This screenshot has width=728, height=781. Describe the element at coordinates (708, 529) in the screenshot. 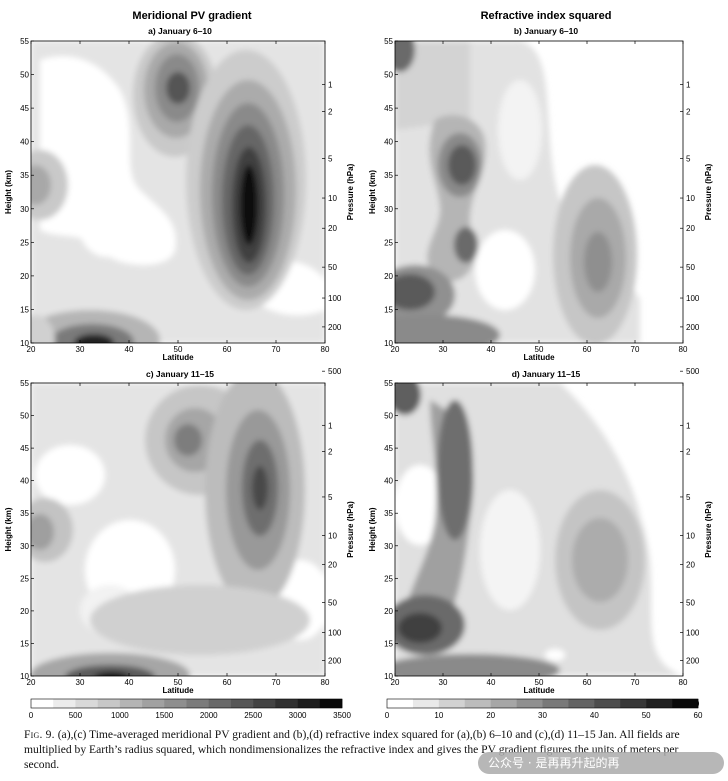

I see `y-axis-label-pressure: Pressure (hPa)` at that location.